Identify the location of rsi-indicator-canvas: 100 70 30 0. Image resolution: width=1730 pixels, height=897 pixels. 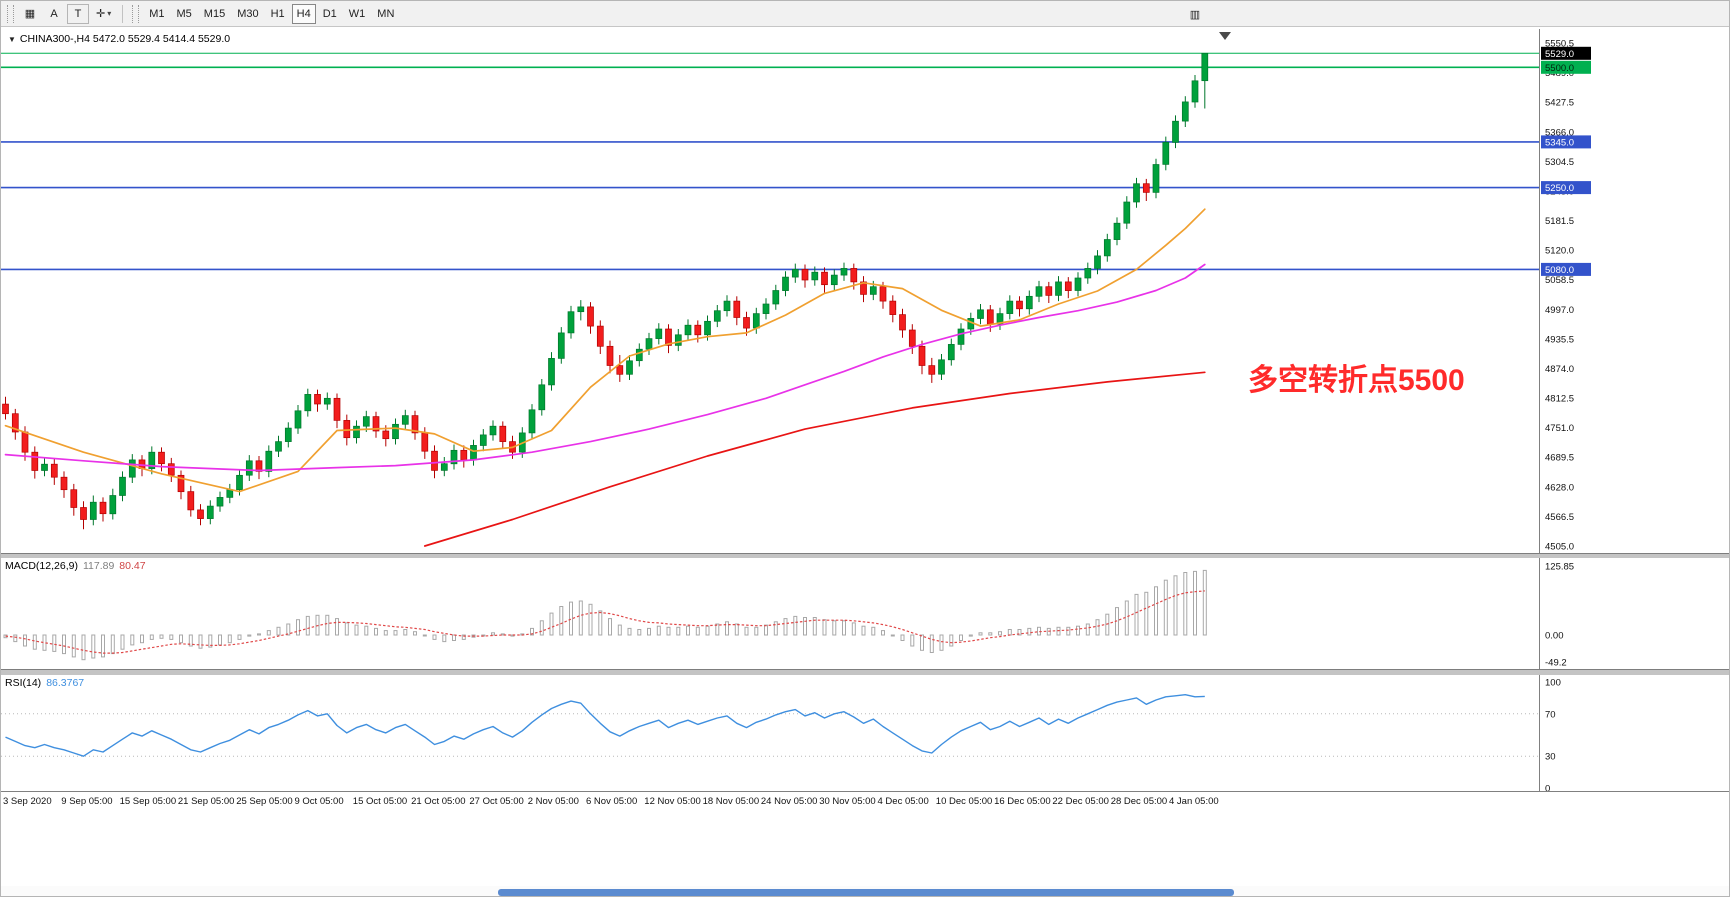
(865, 735).